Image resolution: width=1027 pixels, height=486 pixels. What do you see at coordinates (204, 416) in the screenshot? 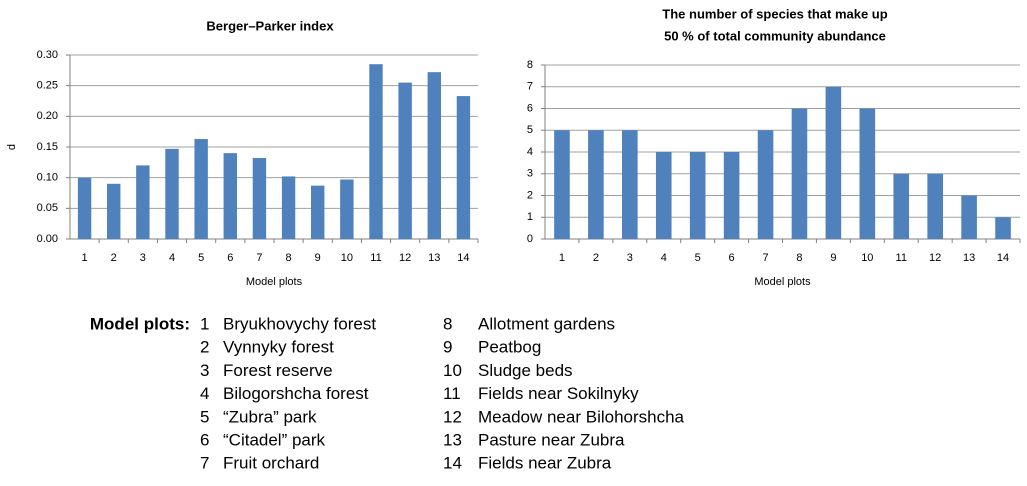
I see `legend-number: 5` at bounding box center [204, 416].